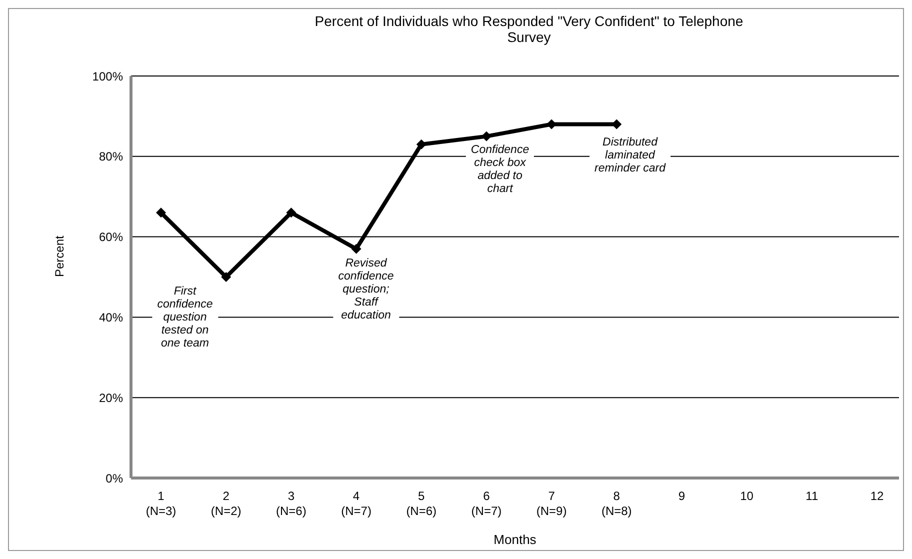  Describe the element at coordinates (877, 496) in the screenshot. I see `x-tick-label: 12` at that location.